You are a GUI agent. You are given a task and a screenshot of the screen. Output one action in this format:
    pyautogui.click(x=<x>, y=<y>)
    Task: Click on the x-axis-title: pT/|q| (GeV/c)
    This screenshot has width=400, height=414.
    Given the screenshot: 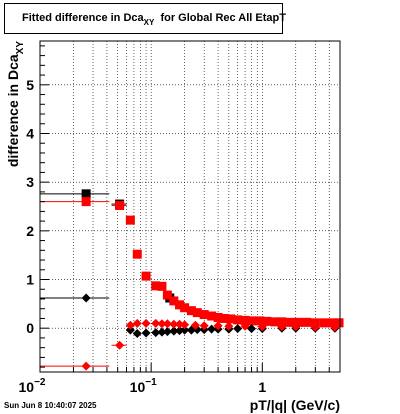 What is the action you would take?
    pyautogui.click(x=295, y=405)
    